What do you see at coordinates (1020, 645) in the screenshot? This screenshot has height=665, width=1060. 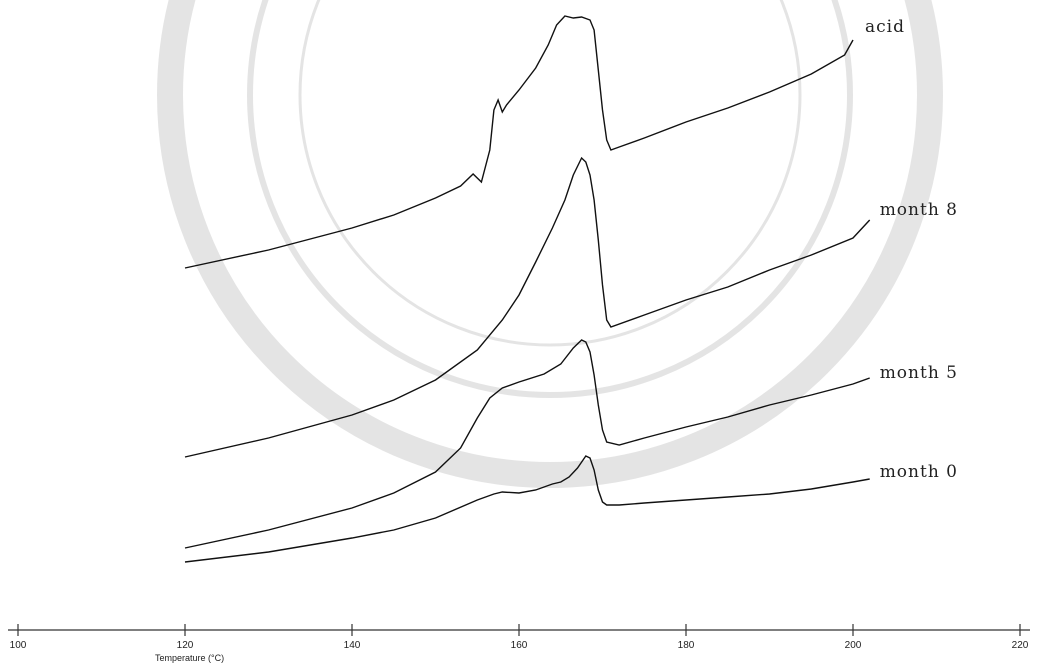 I see `x-tick-label-220: 220` at bounding box center [1020, 645].